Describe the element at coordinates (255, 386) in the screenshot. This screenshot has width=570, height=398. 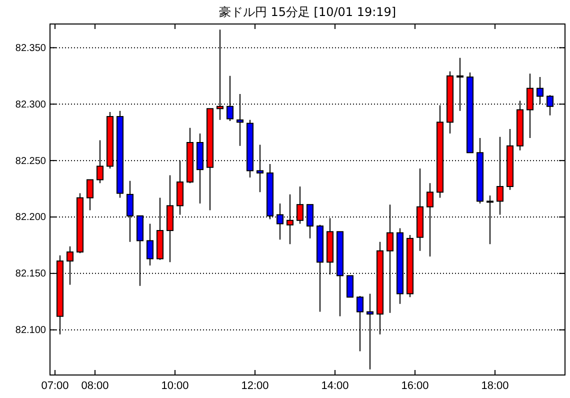
I see `x-tick-label: 12:00` at that location.